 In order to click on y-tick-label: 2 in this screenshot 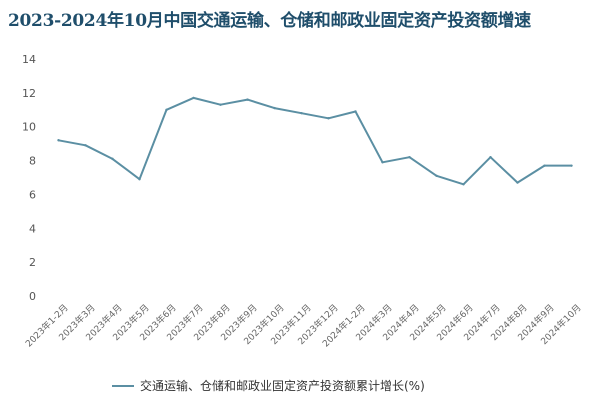, I will do `click(32, 262)`.